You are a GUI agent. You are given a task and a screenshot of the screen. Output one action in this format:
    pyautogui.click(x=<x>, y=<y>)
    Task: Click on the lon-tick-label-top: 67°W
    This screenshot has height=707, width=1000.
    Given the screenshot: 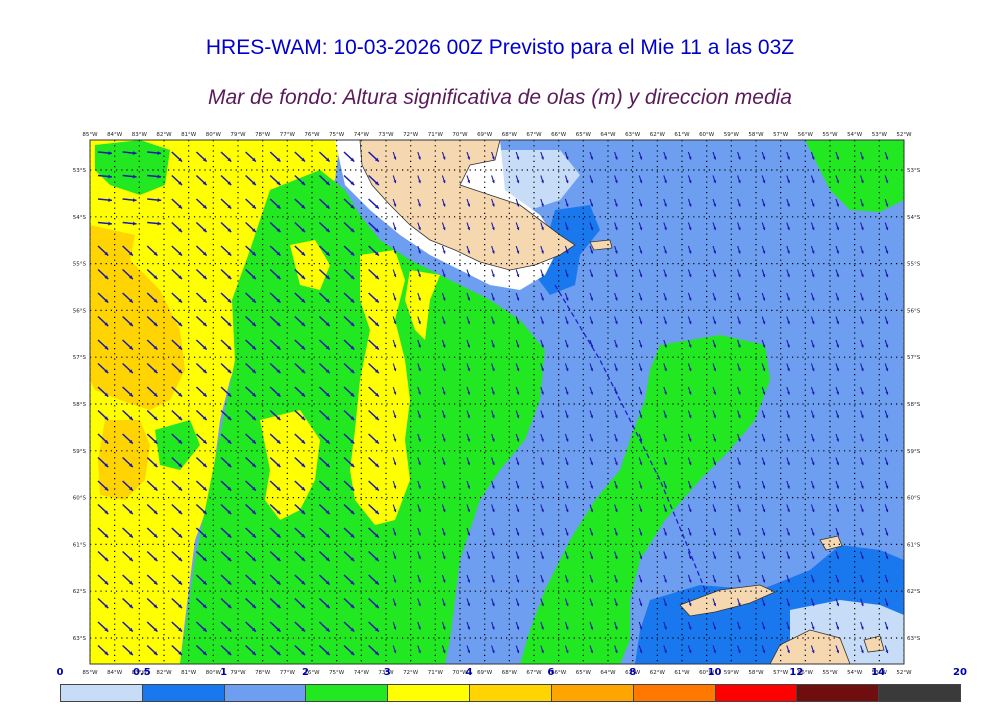 What is the action you would take?
    pyautogui.click(x=534, y=135)
    